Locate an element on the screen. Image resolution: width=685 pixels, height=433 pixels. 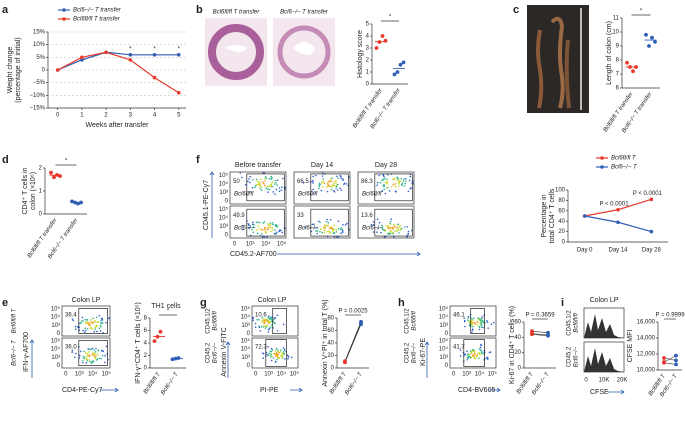
annotation: * is located at coordinates (390, 18).